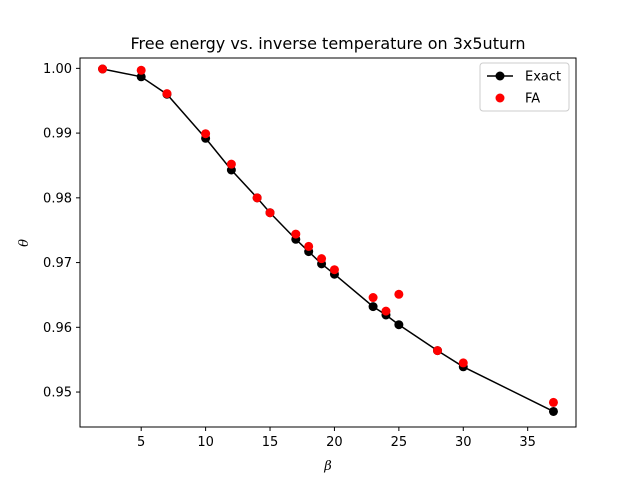 Image resolution: width=640 pixels, height=480 pixels. Describe the element at coordinates (532, 99) in the screenshot. I see `legend-fa-label: FA` at that location.